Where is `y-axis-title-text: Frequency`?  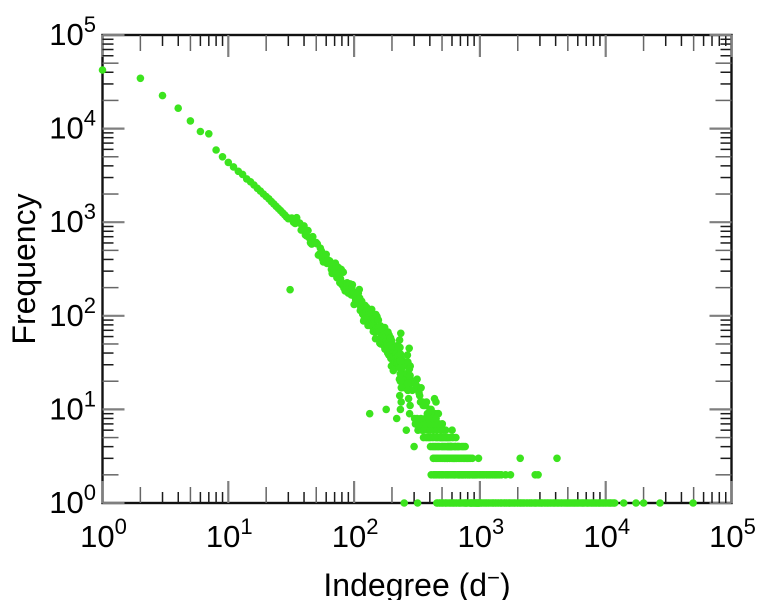
y-axis-title-text: Frequency is located at coordinates (24, 269).